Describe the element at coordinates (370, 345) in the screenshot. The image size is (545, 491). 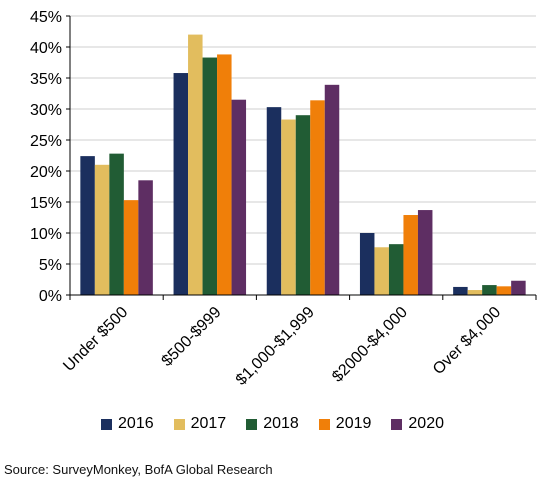
I see `x-tick-label: $2000-$4,000` at that location.